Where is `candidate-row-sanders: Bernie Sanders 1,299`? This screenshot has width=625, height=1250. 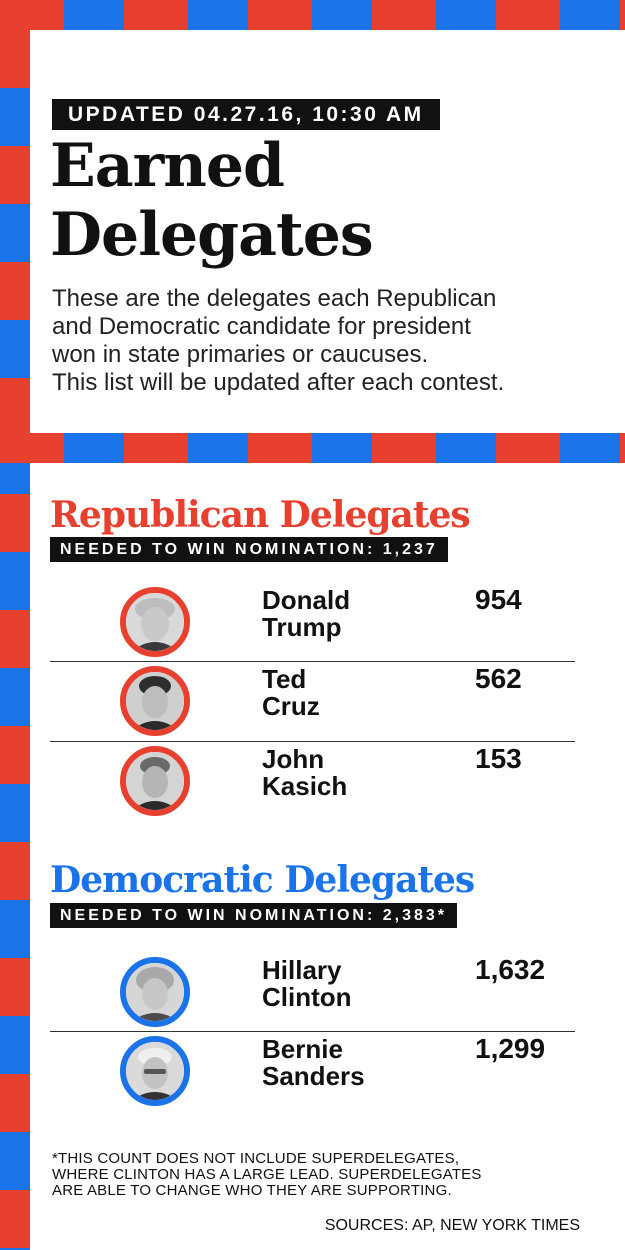
candidate-row-sanders: Bernie Sanders 1,299 is located at coordinates (312, 1071).